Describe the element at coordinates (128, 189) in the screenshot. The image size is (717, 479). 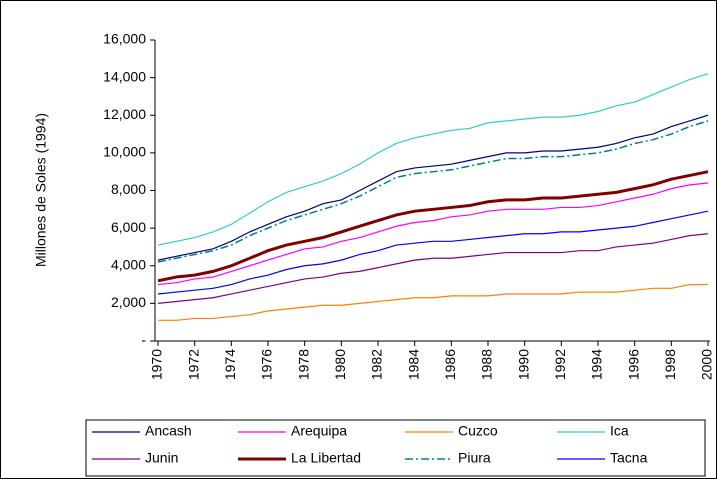
I see `y-tick-label: 8,000` at that location.